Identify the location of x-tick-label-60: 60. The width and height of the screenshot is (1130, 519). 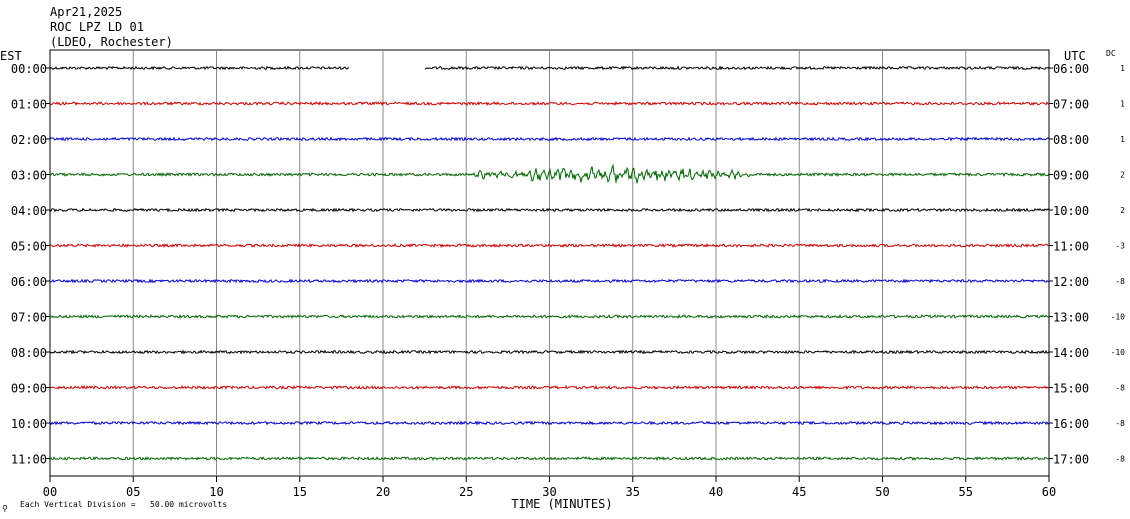
(1049, 492).